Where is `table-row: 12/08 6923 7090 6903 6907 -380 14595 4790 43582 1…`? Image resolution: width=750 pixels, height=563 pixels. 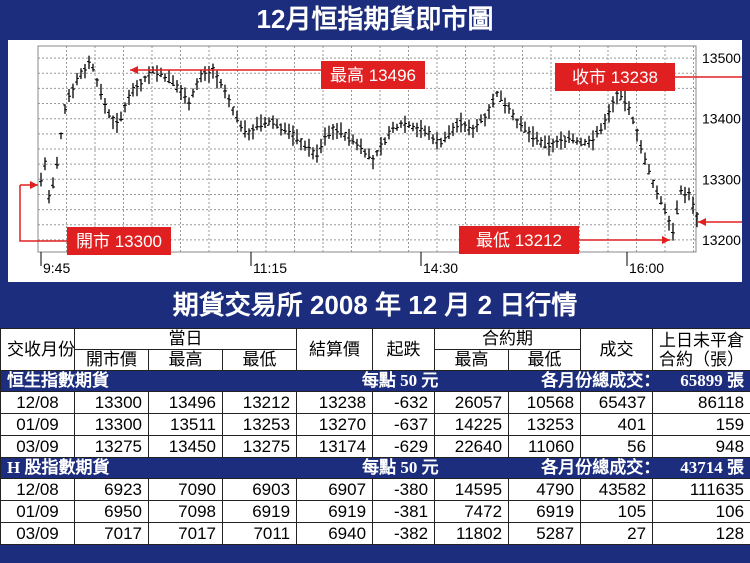 table-row: 12/08 6923 7090 6903 6907 -380 14595 4790 43582 1… is located at coordinates (375, 489).